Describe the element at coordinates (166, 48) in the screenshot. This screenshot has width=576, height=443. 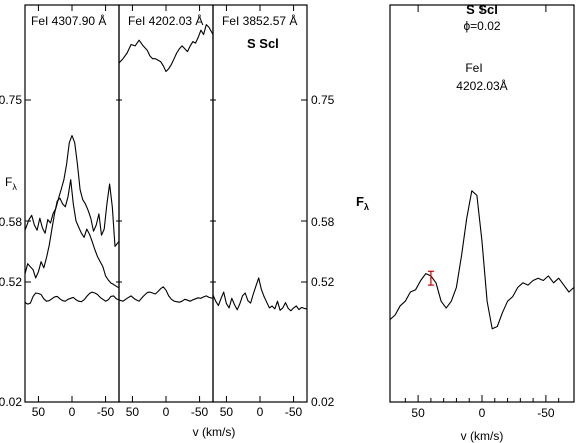
I see `spectrum-line-p2-s1` at that location.